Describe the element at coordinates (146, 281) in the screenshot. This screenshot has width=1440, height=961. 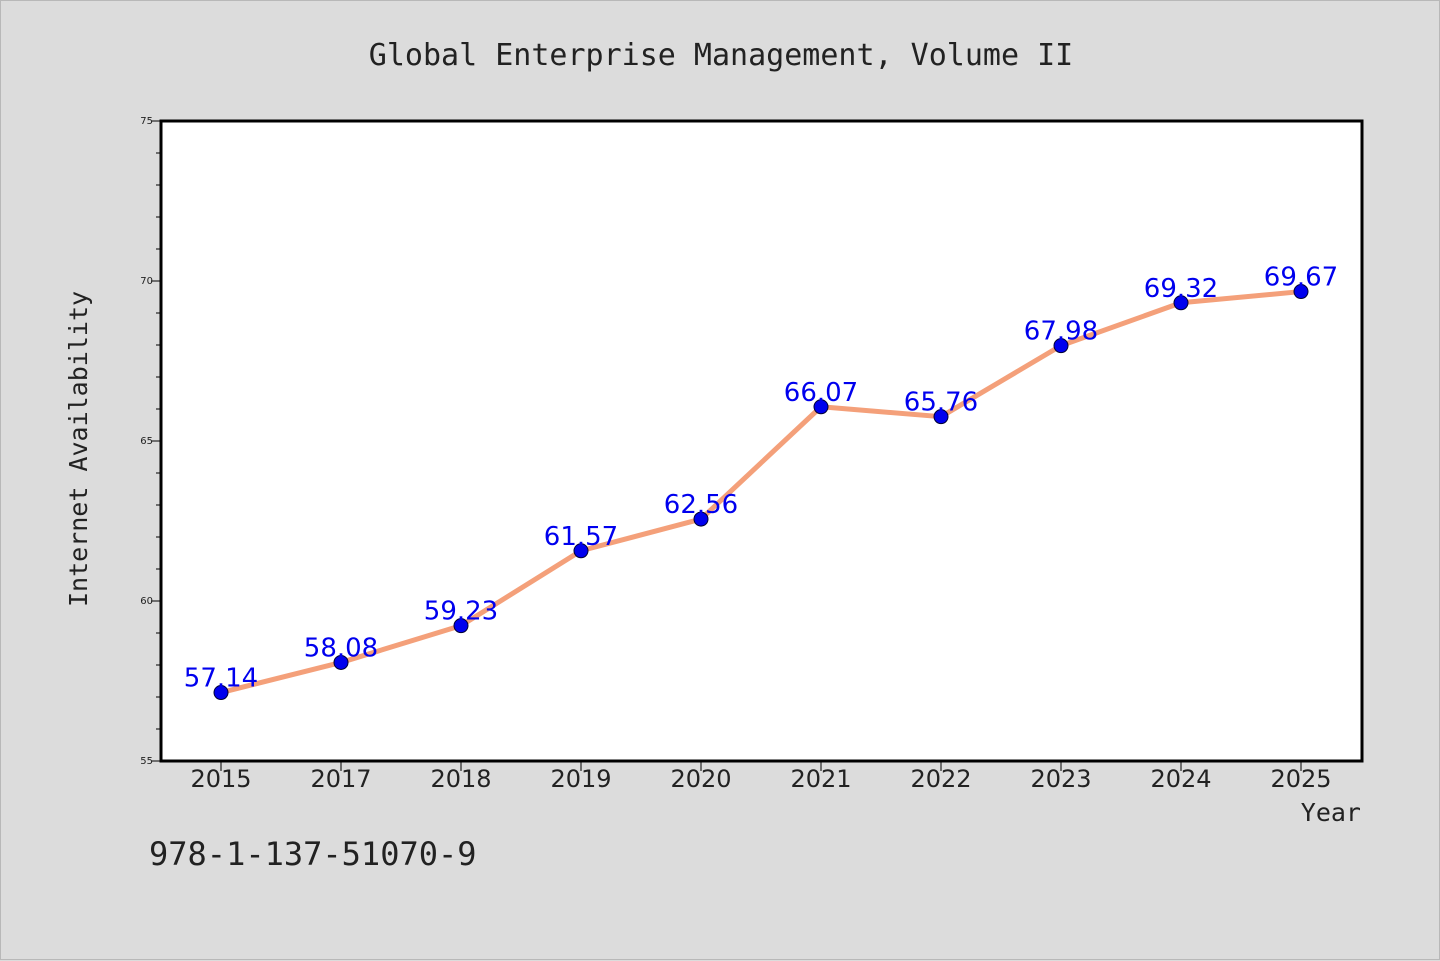
I see `y-tick-label: 70` at that location.